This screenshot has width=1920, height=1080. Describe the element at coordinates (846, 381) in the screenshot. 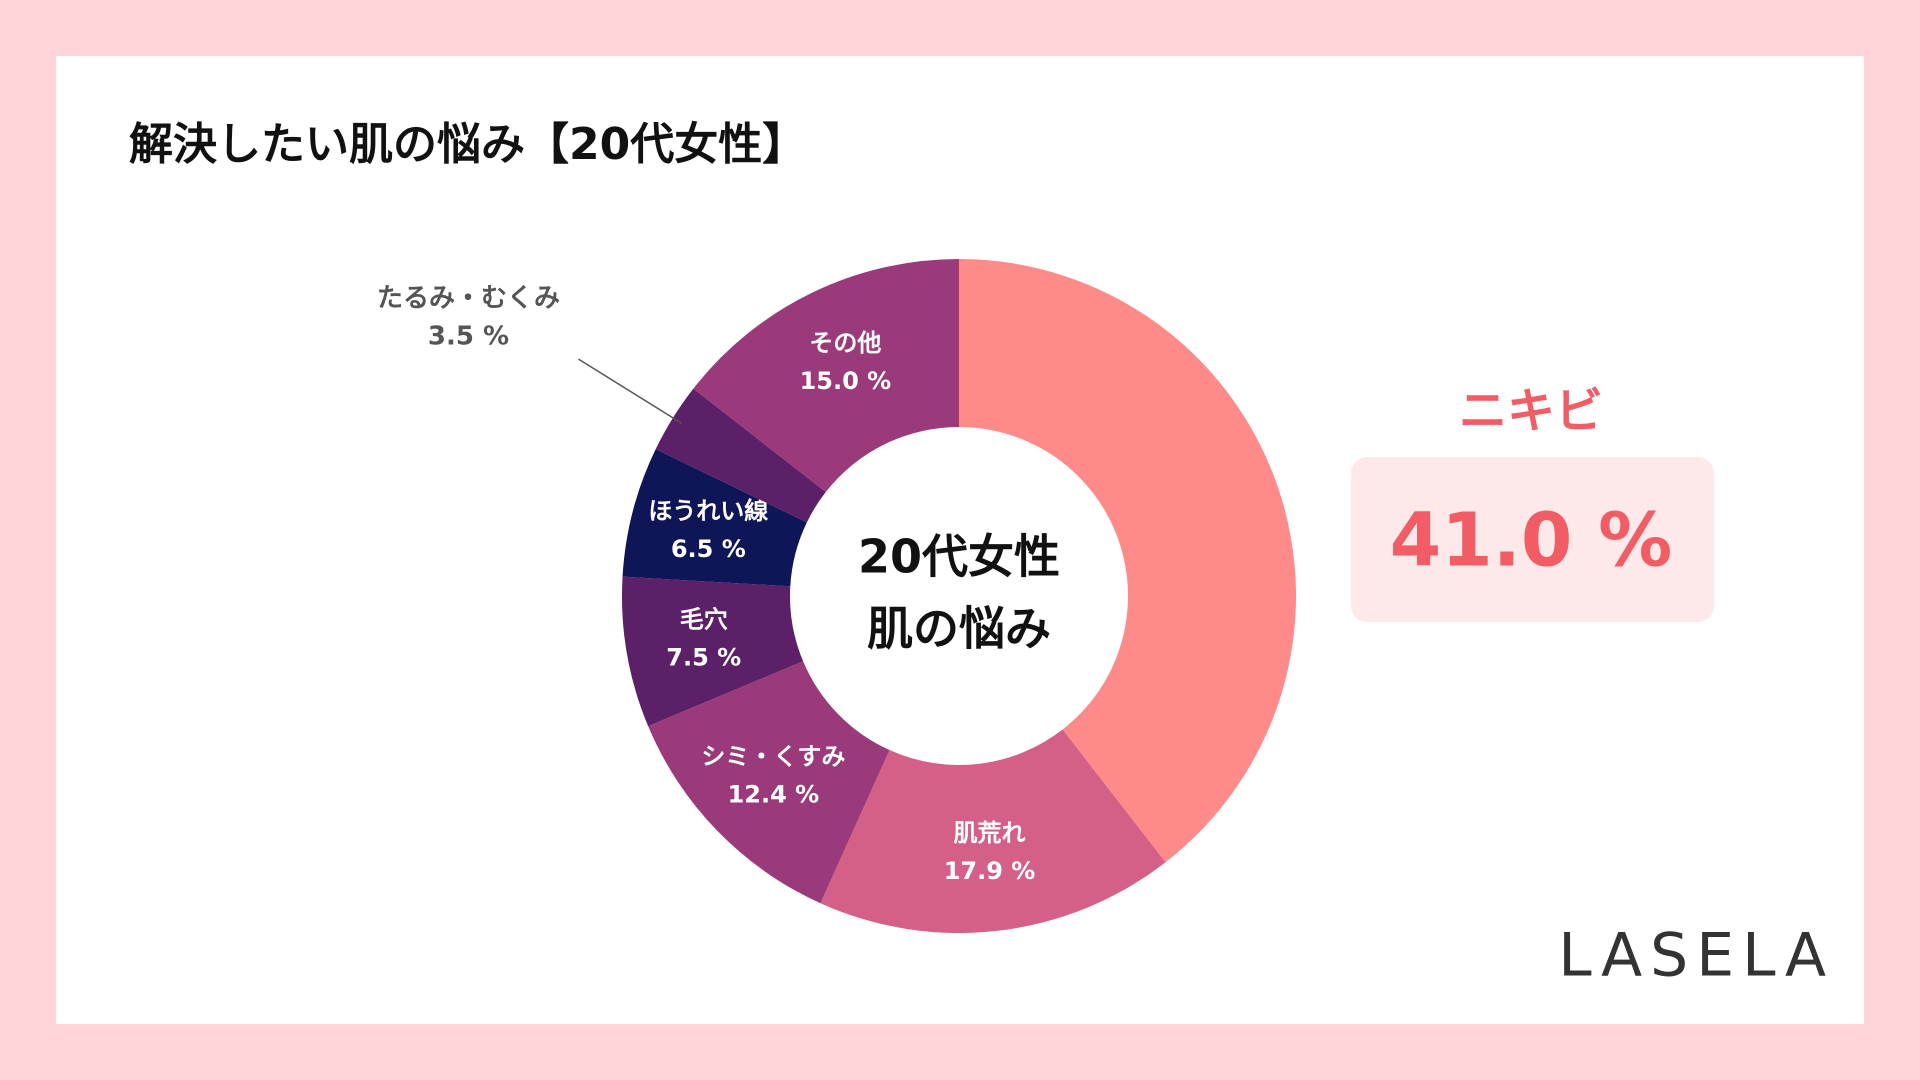

I see `slice-value: 15.0 %` at that location.